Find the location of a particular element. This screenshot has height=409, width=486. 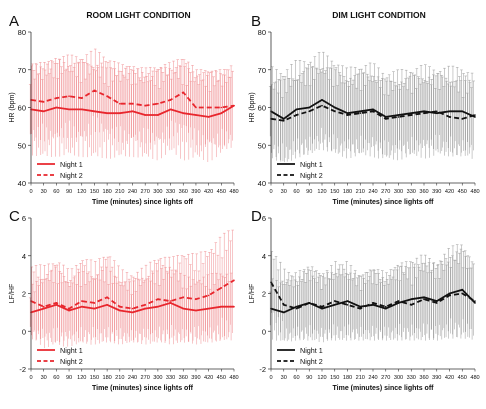

y-tick-label: 70 is located at coordinates (262, 70).